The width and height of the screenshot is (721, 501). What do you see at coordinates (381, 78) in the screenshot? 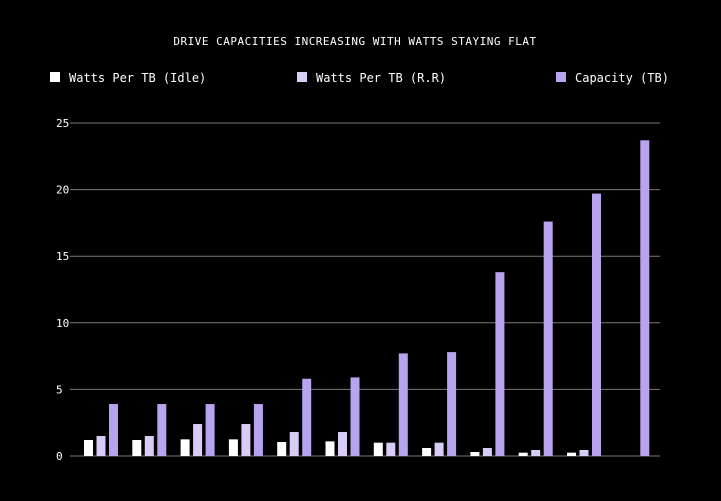
I see `legend-label-rr: Watts Per TB (R.R)` at bounding box center [381, 78].